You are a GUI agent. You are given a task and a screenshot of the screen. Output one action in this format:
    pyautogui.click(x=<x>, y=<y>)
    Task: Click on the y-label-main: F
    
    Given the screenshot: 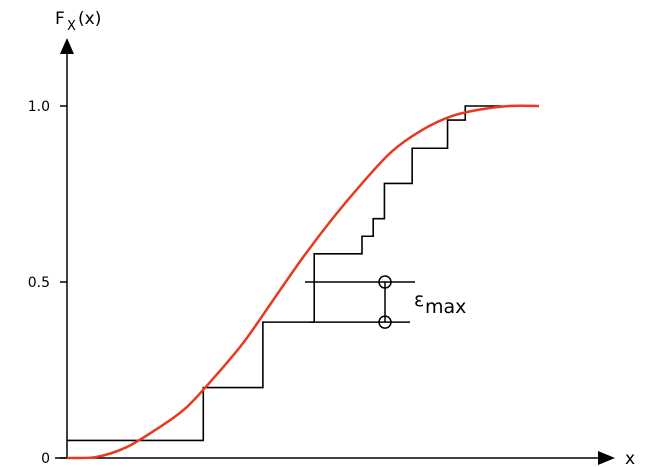 What is the action you would take?
    pyautogui.click(x=60, y=19)
    